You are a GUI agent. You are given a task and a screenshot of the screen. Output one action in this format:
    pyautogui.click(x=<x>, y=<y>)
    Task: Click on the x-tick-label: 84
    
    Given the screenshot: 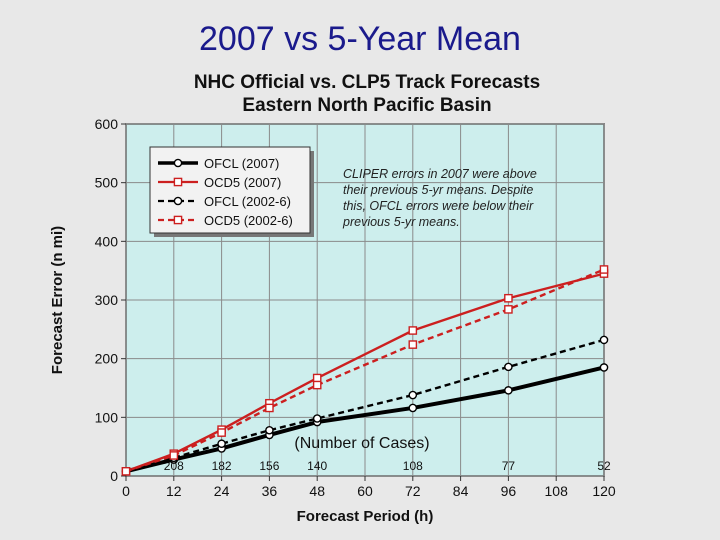 What is the action you would take?
    pyautogui.click(x=461, y=491)
    